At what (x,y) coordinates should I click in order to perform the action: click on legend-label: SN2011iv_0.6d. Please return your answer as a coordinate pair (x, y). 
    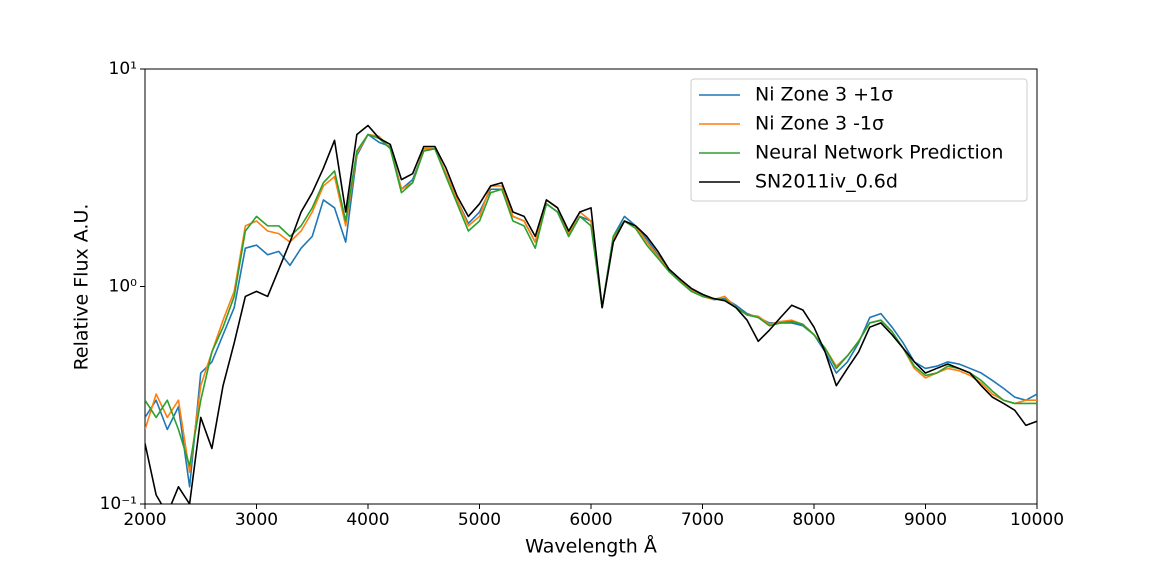
    Looking at the image, I should click on (826, 182).